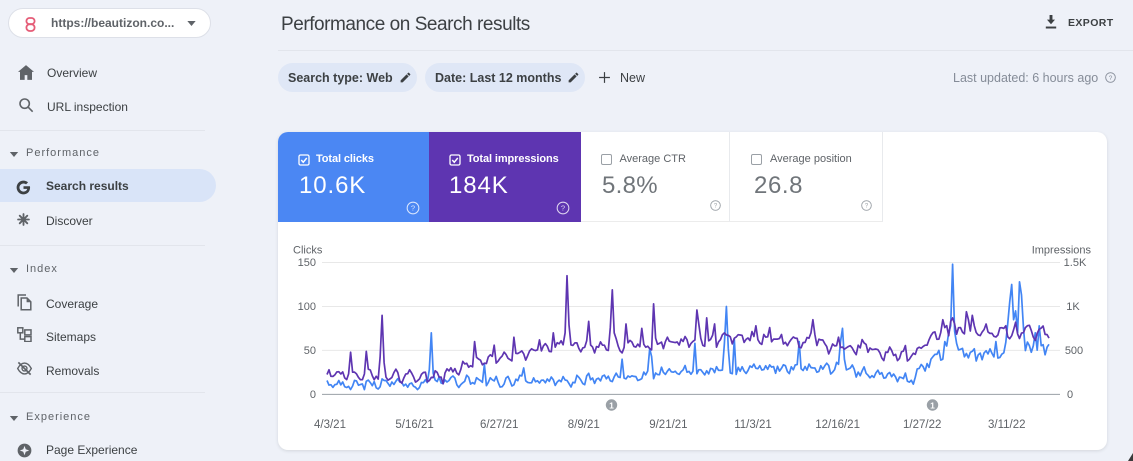 This screenshot has width=1133, height=461. I want to click on svg-text: 9/21/21, so click(668, 425).